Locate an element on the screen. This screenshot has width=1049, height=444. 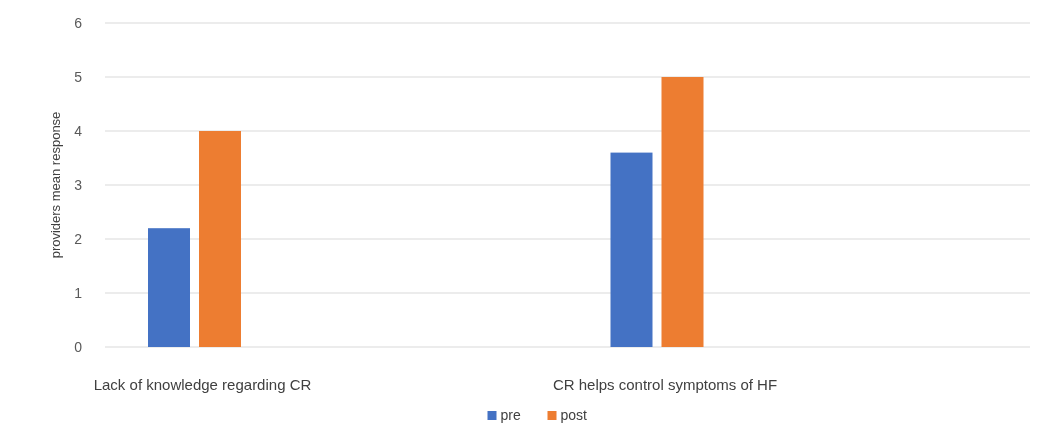
y-tick-label: 6 is located at coordinates (78, 22).